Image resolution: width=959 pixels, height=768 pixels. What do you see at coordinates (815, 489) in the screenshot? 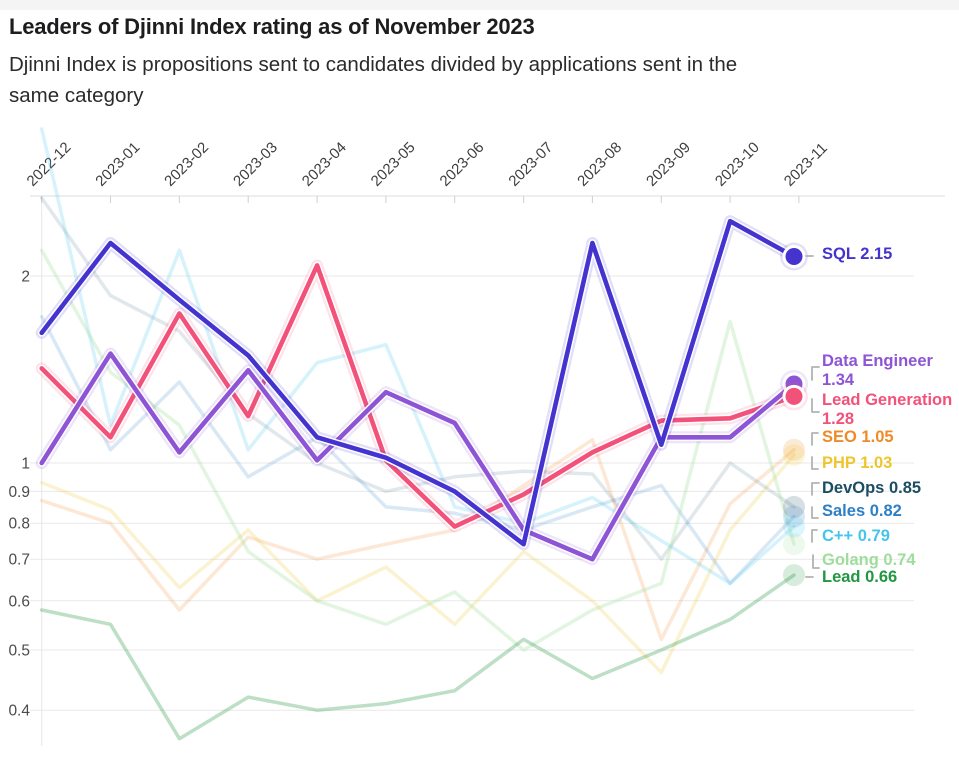
I see `legend-connector-devops` at bounding box center [815, 489].